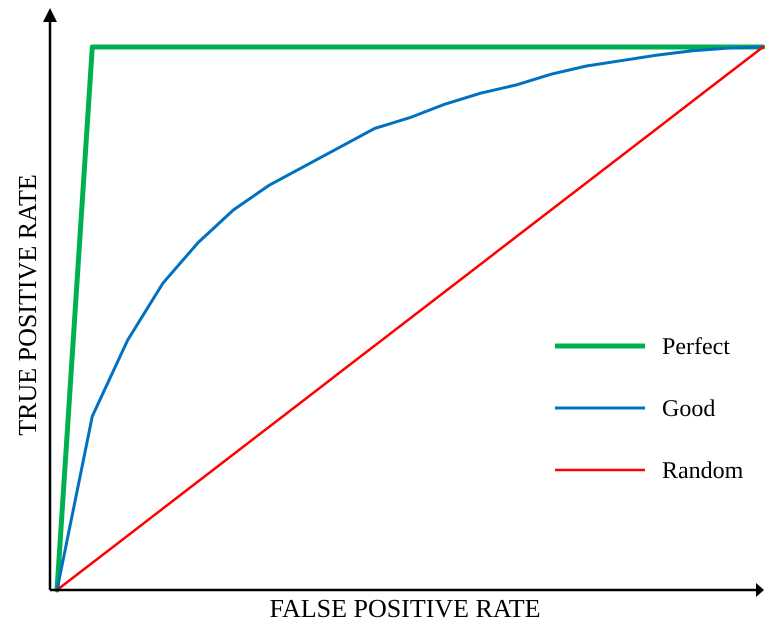 The height and width of the screenshot is (623, 765). I want to click on legend-label: Random, so click(703, 471).